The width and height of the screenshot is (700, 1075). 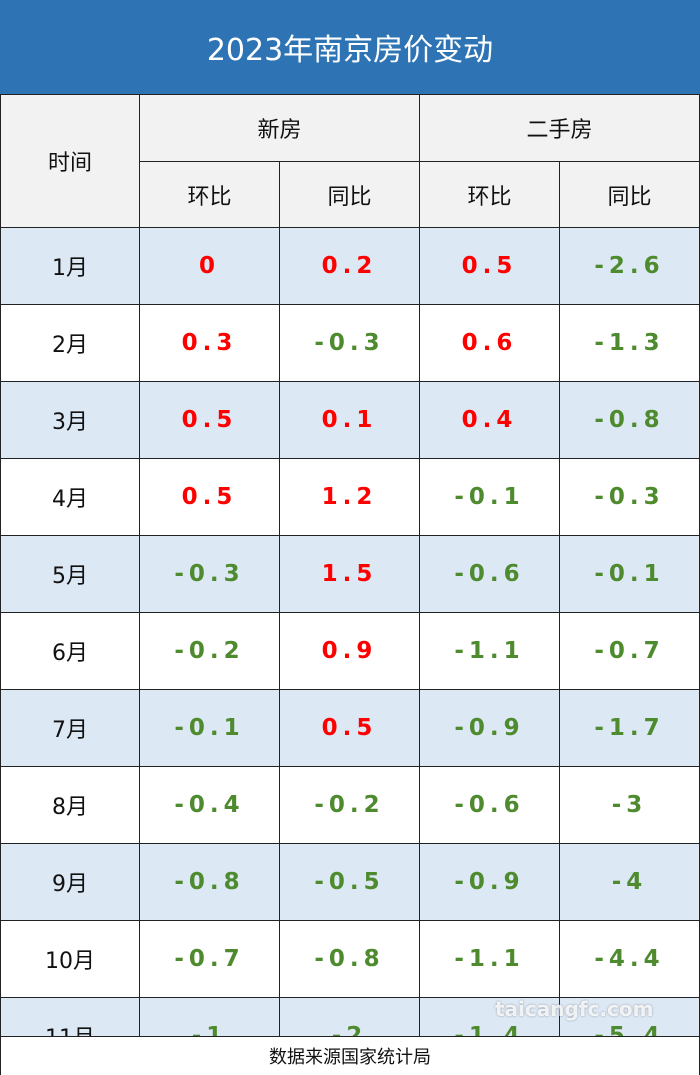 What do you see at coordinates (350, 574) in the screenshot?
I see `value-cell: 1.5` at bounding box center [350, 574].